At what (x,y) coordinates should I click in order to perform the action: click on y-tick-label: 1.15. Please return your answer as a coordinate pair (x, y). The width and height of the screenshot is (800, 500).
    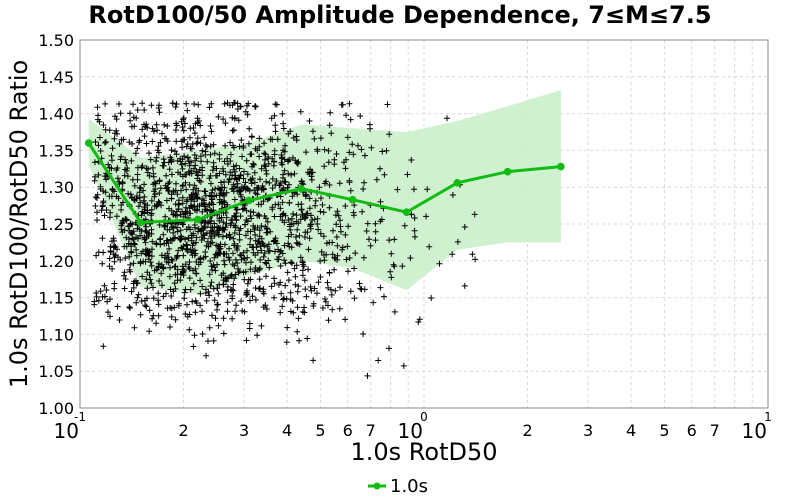
    Looking at the image, I should click on (56, 298).